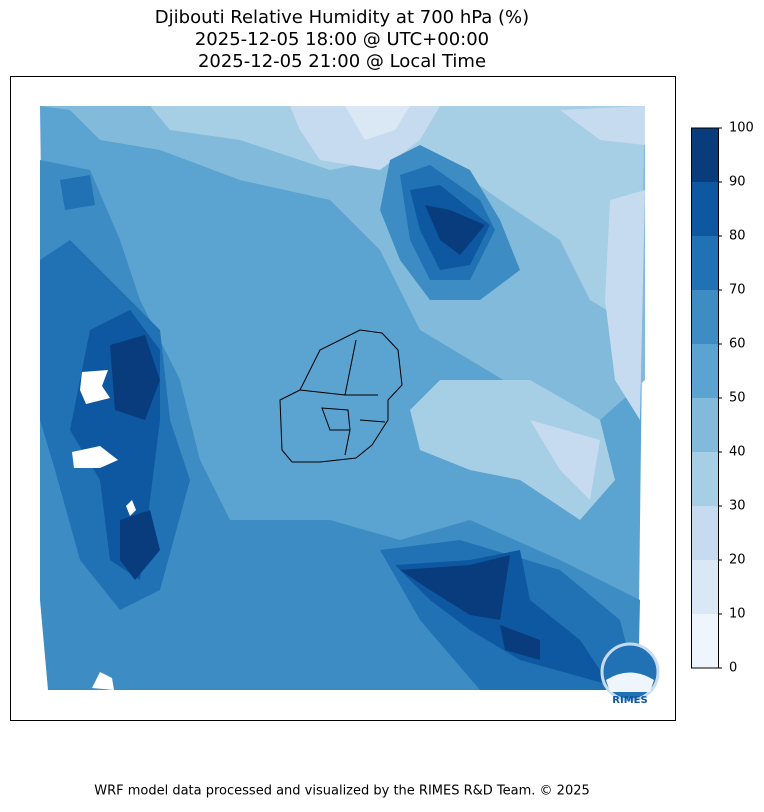 The image size is (764, 812). I want to click on colorbar-tick-label: 70, so click(737, 290).